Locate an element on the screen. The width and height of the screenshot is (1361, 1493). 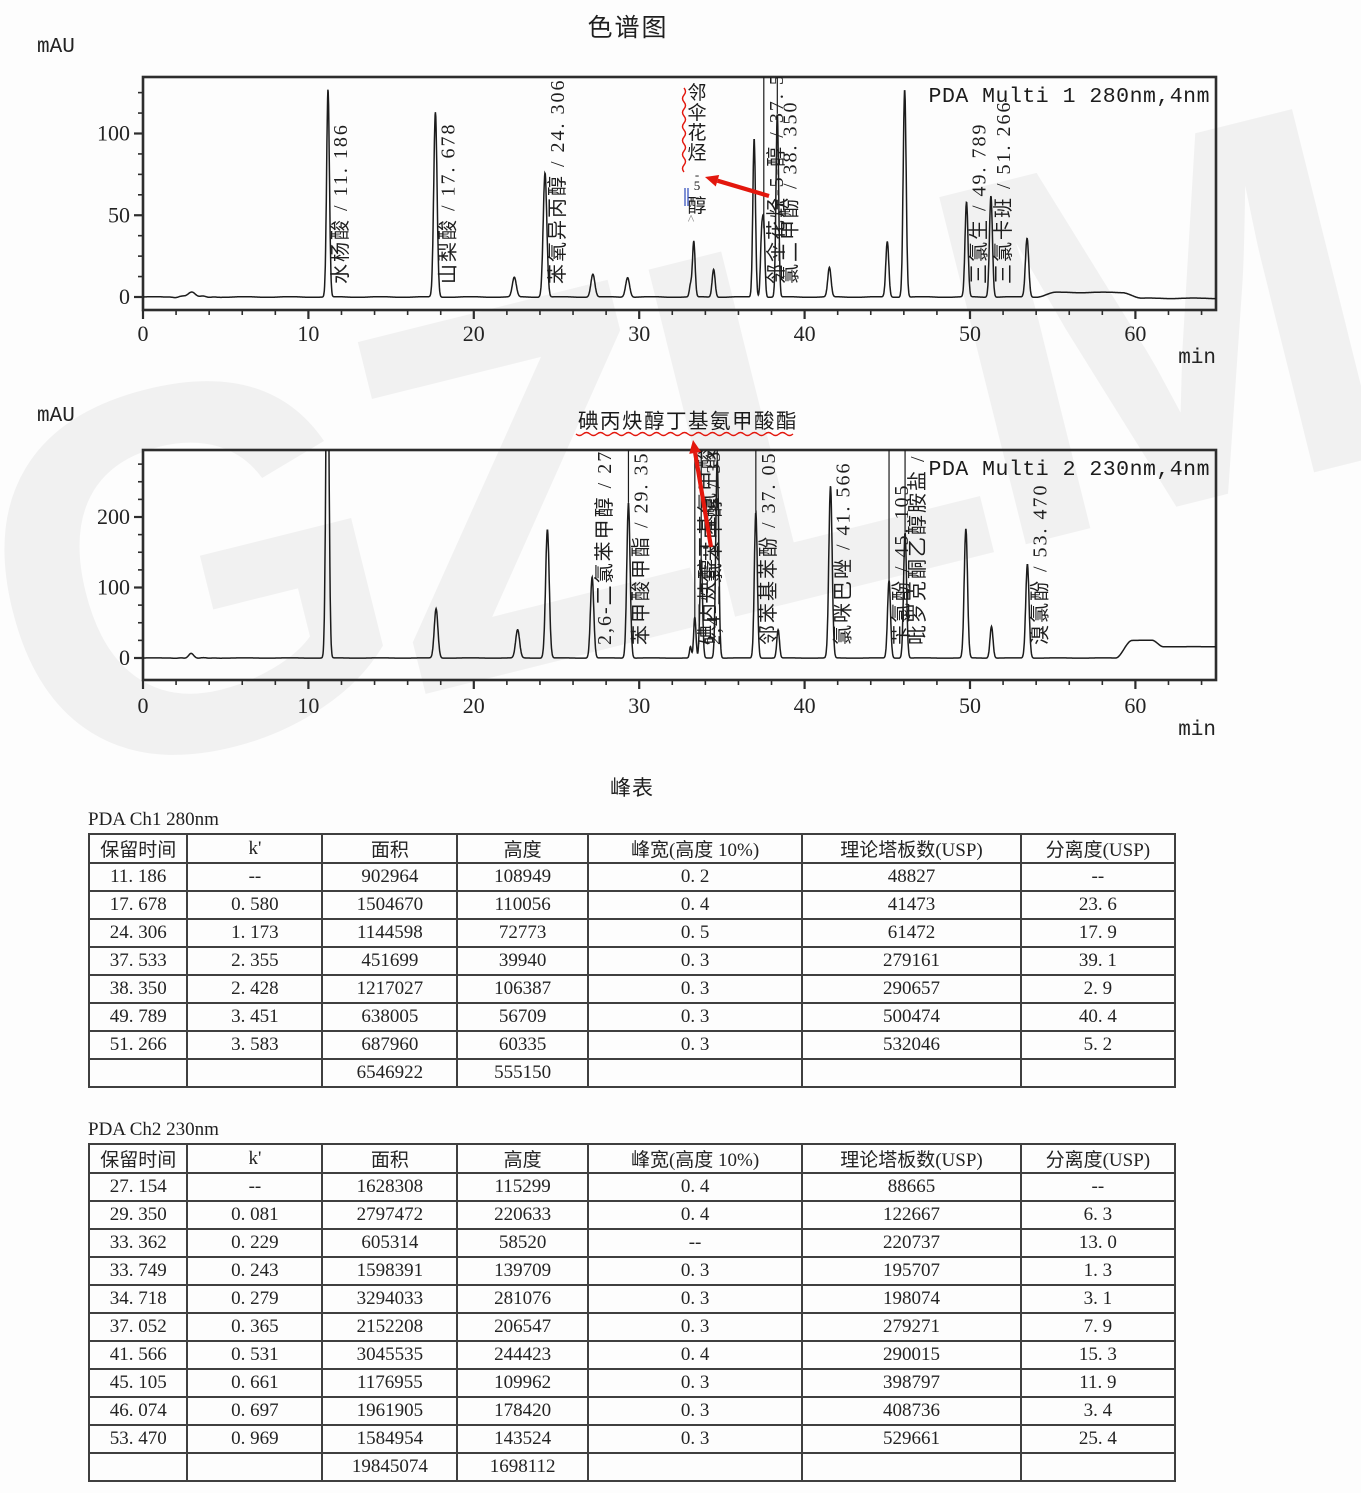
table-cell: 532046 is located at coordinates (911, 1045).